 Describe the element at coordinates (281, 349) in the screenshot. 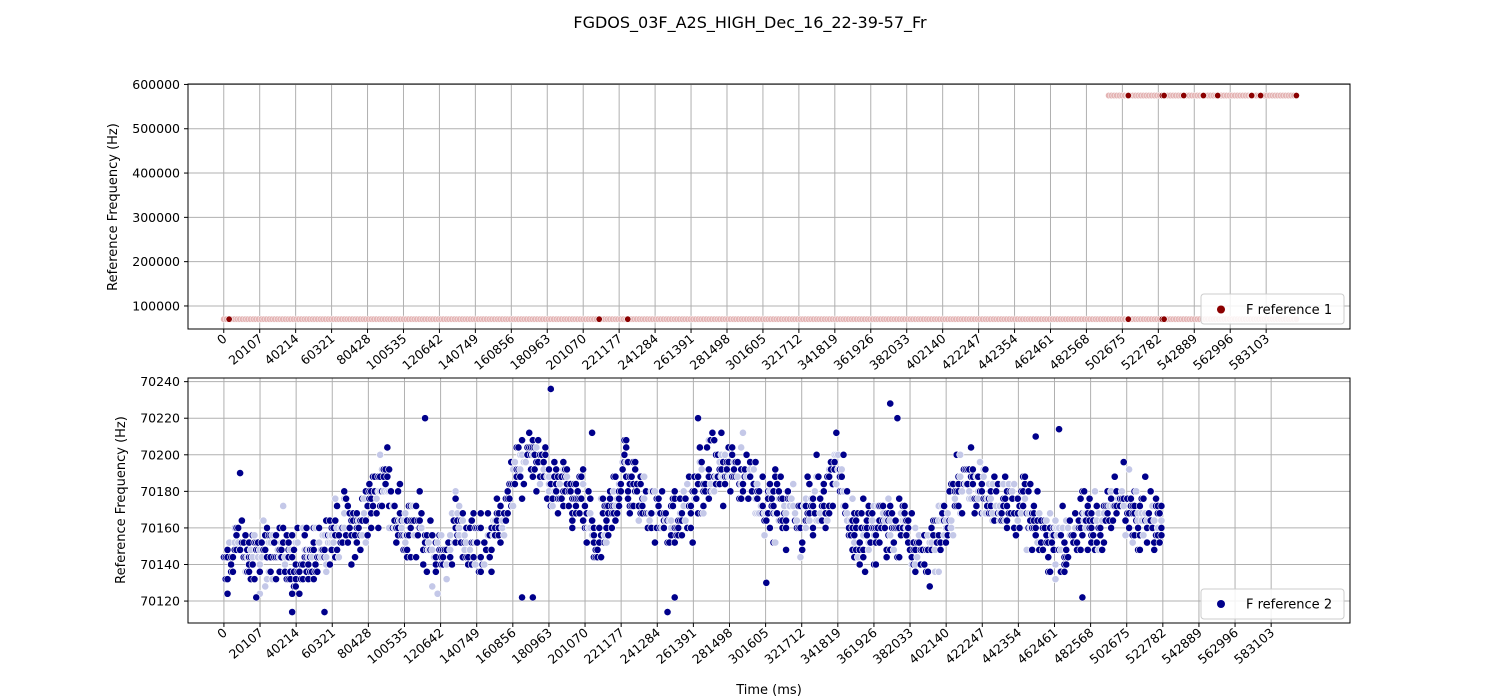

I see `x-tick-label: 40214` at that location.